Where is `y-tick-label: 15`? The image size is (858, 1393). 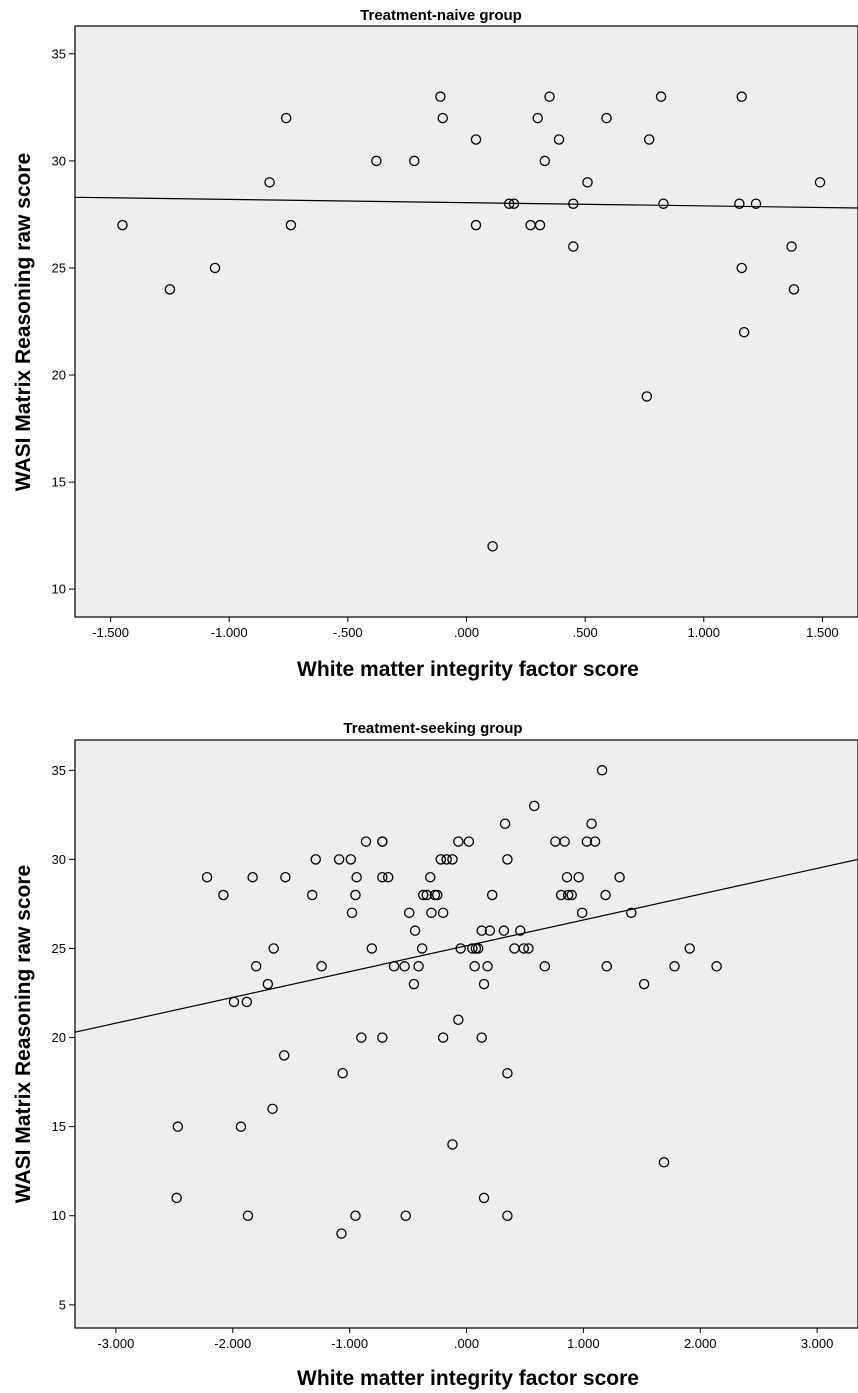
y-tick-label: 15 is located at coordinates (59, 1126).